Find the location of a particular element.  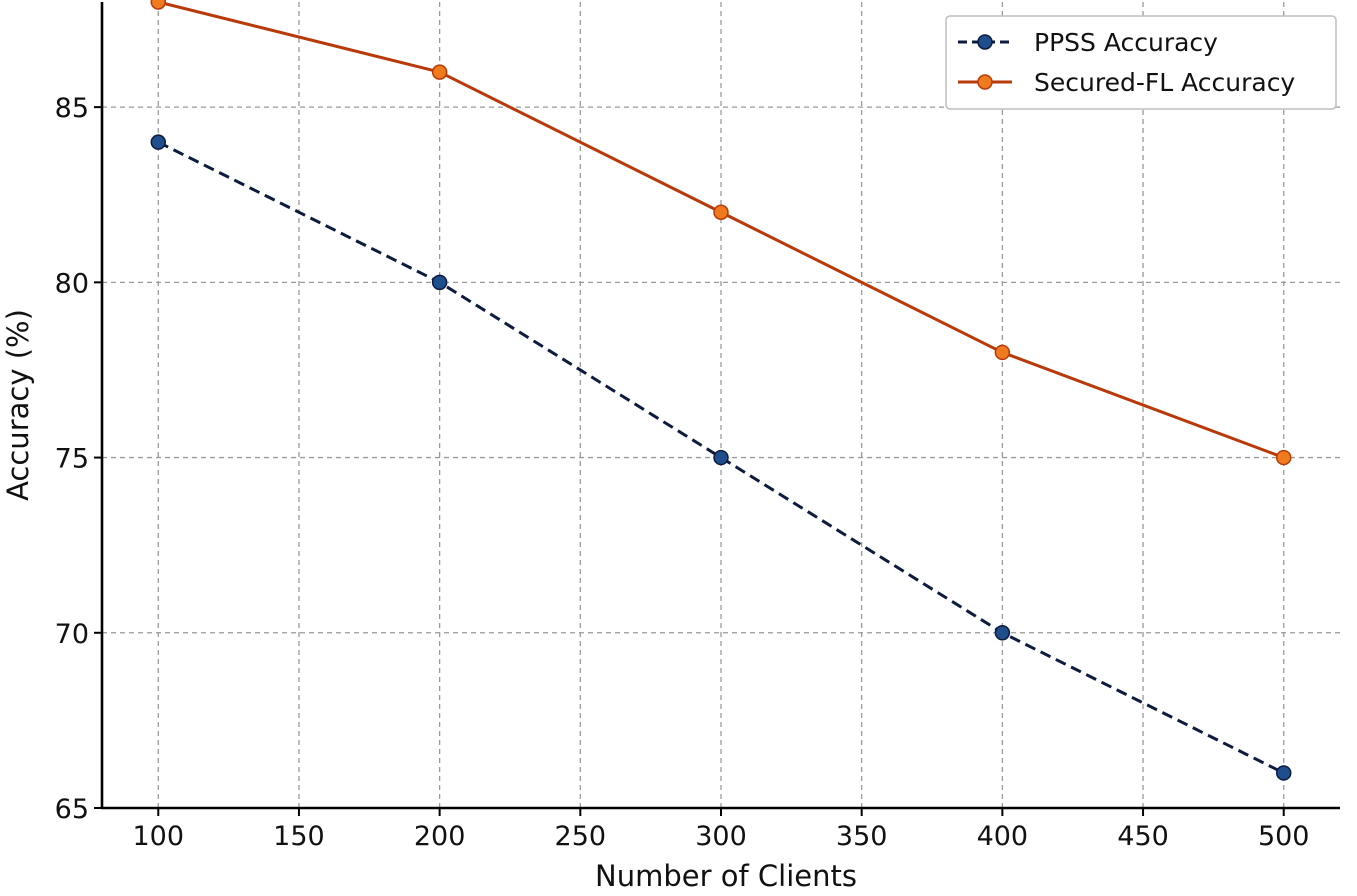

x-tick-label: 100 is located at coordinates (158, 836).